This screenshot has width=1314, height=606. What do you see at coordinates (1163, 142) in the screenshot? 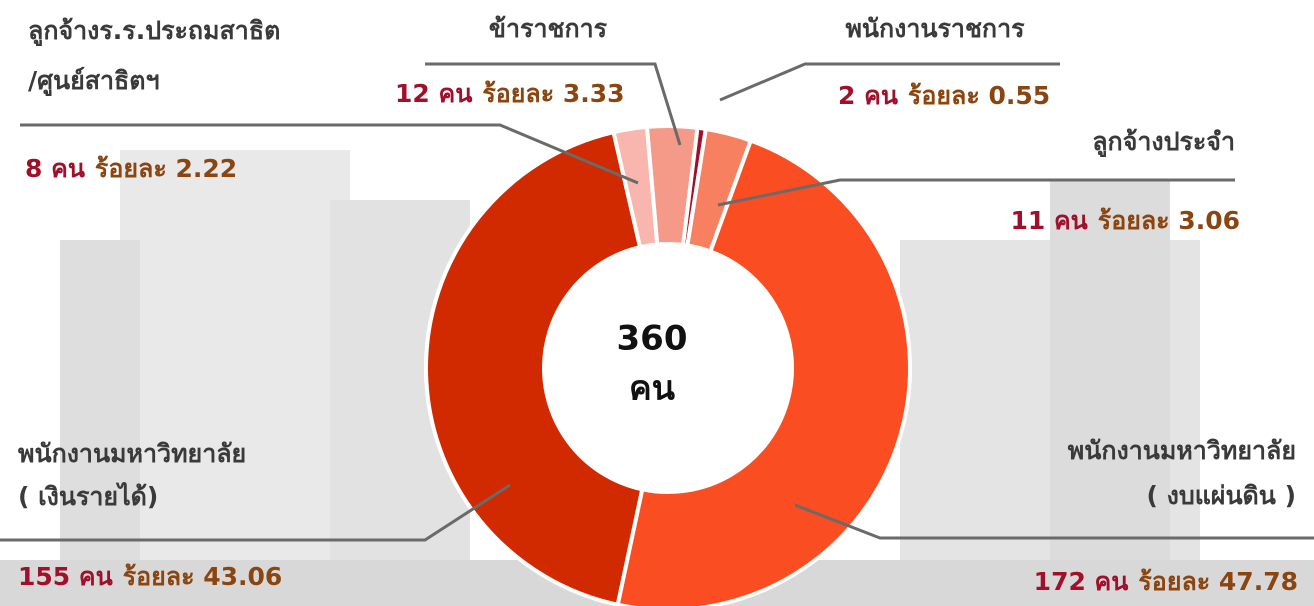
I see `category-label: ลูกจ้างประจำ` at bounding box center [1163, 142].